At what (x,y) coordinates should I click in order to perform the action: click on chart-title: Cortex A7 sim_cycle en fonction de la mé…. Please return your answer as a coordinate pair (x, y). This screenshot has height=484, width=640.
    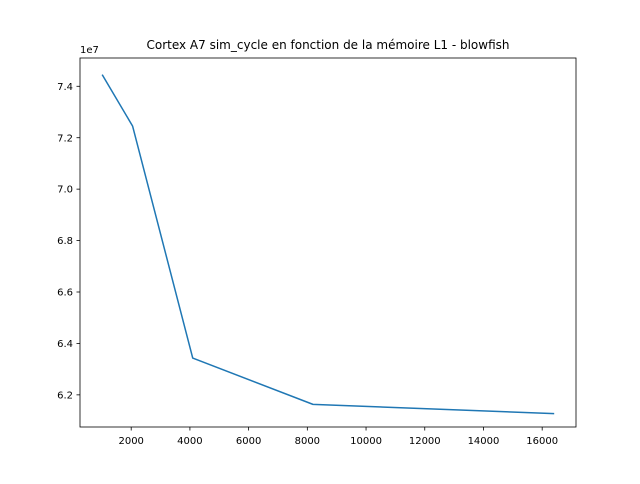
    Looking at the image, I should click on (327, 45).